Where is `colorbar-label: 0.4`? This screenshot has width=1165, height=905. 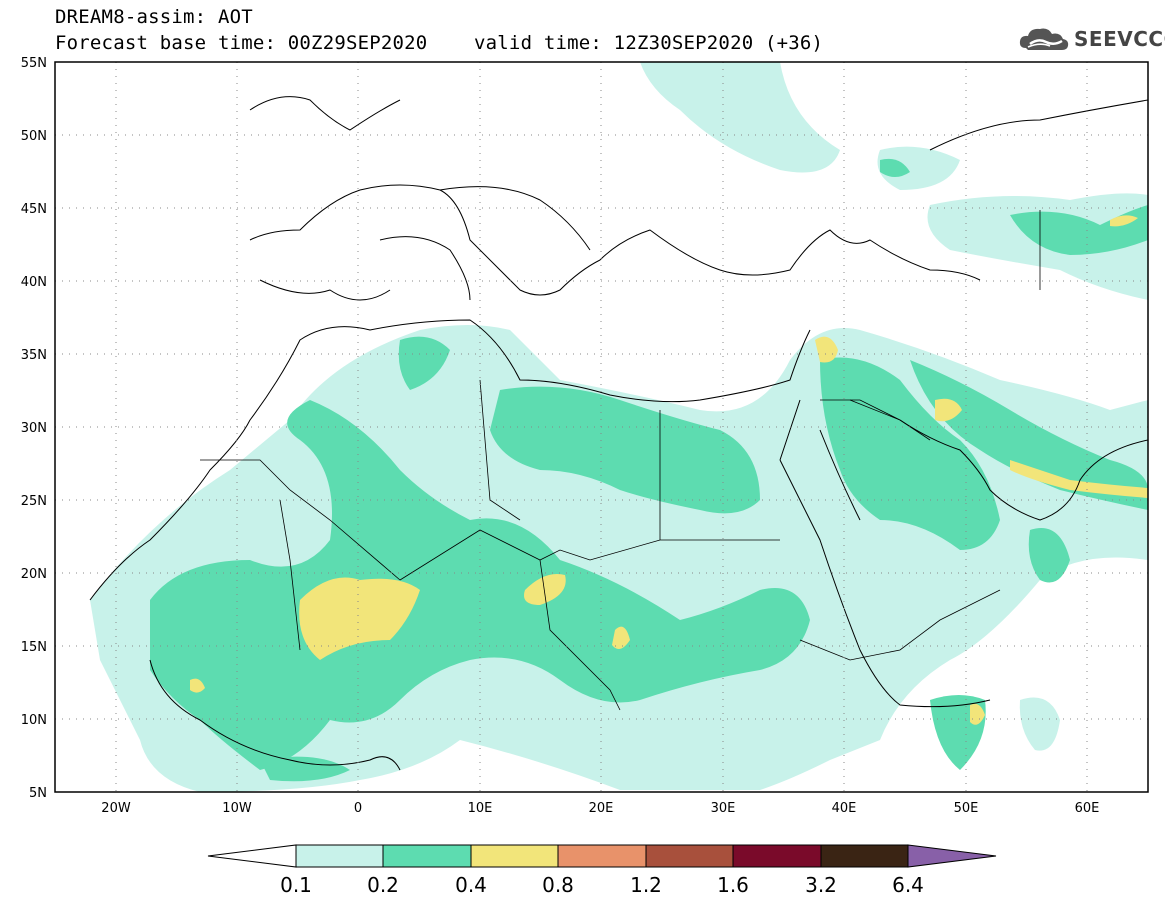
colorbar-label: 0.4 is located at coordinates (471, 885).